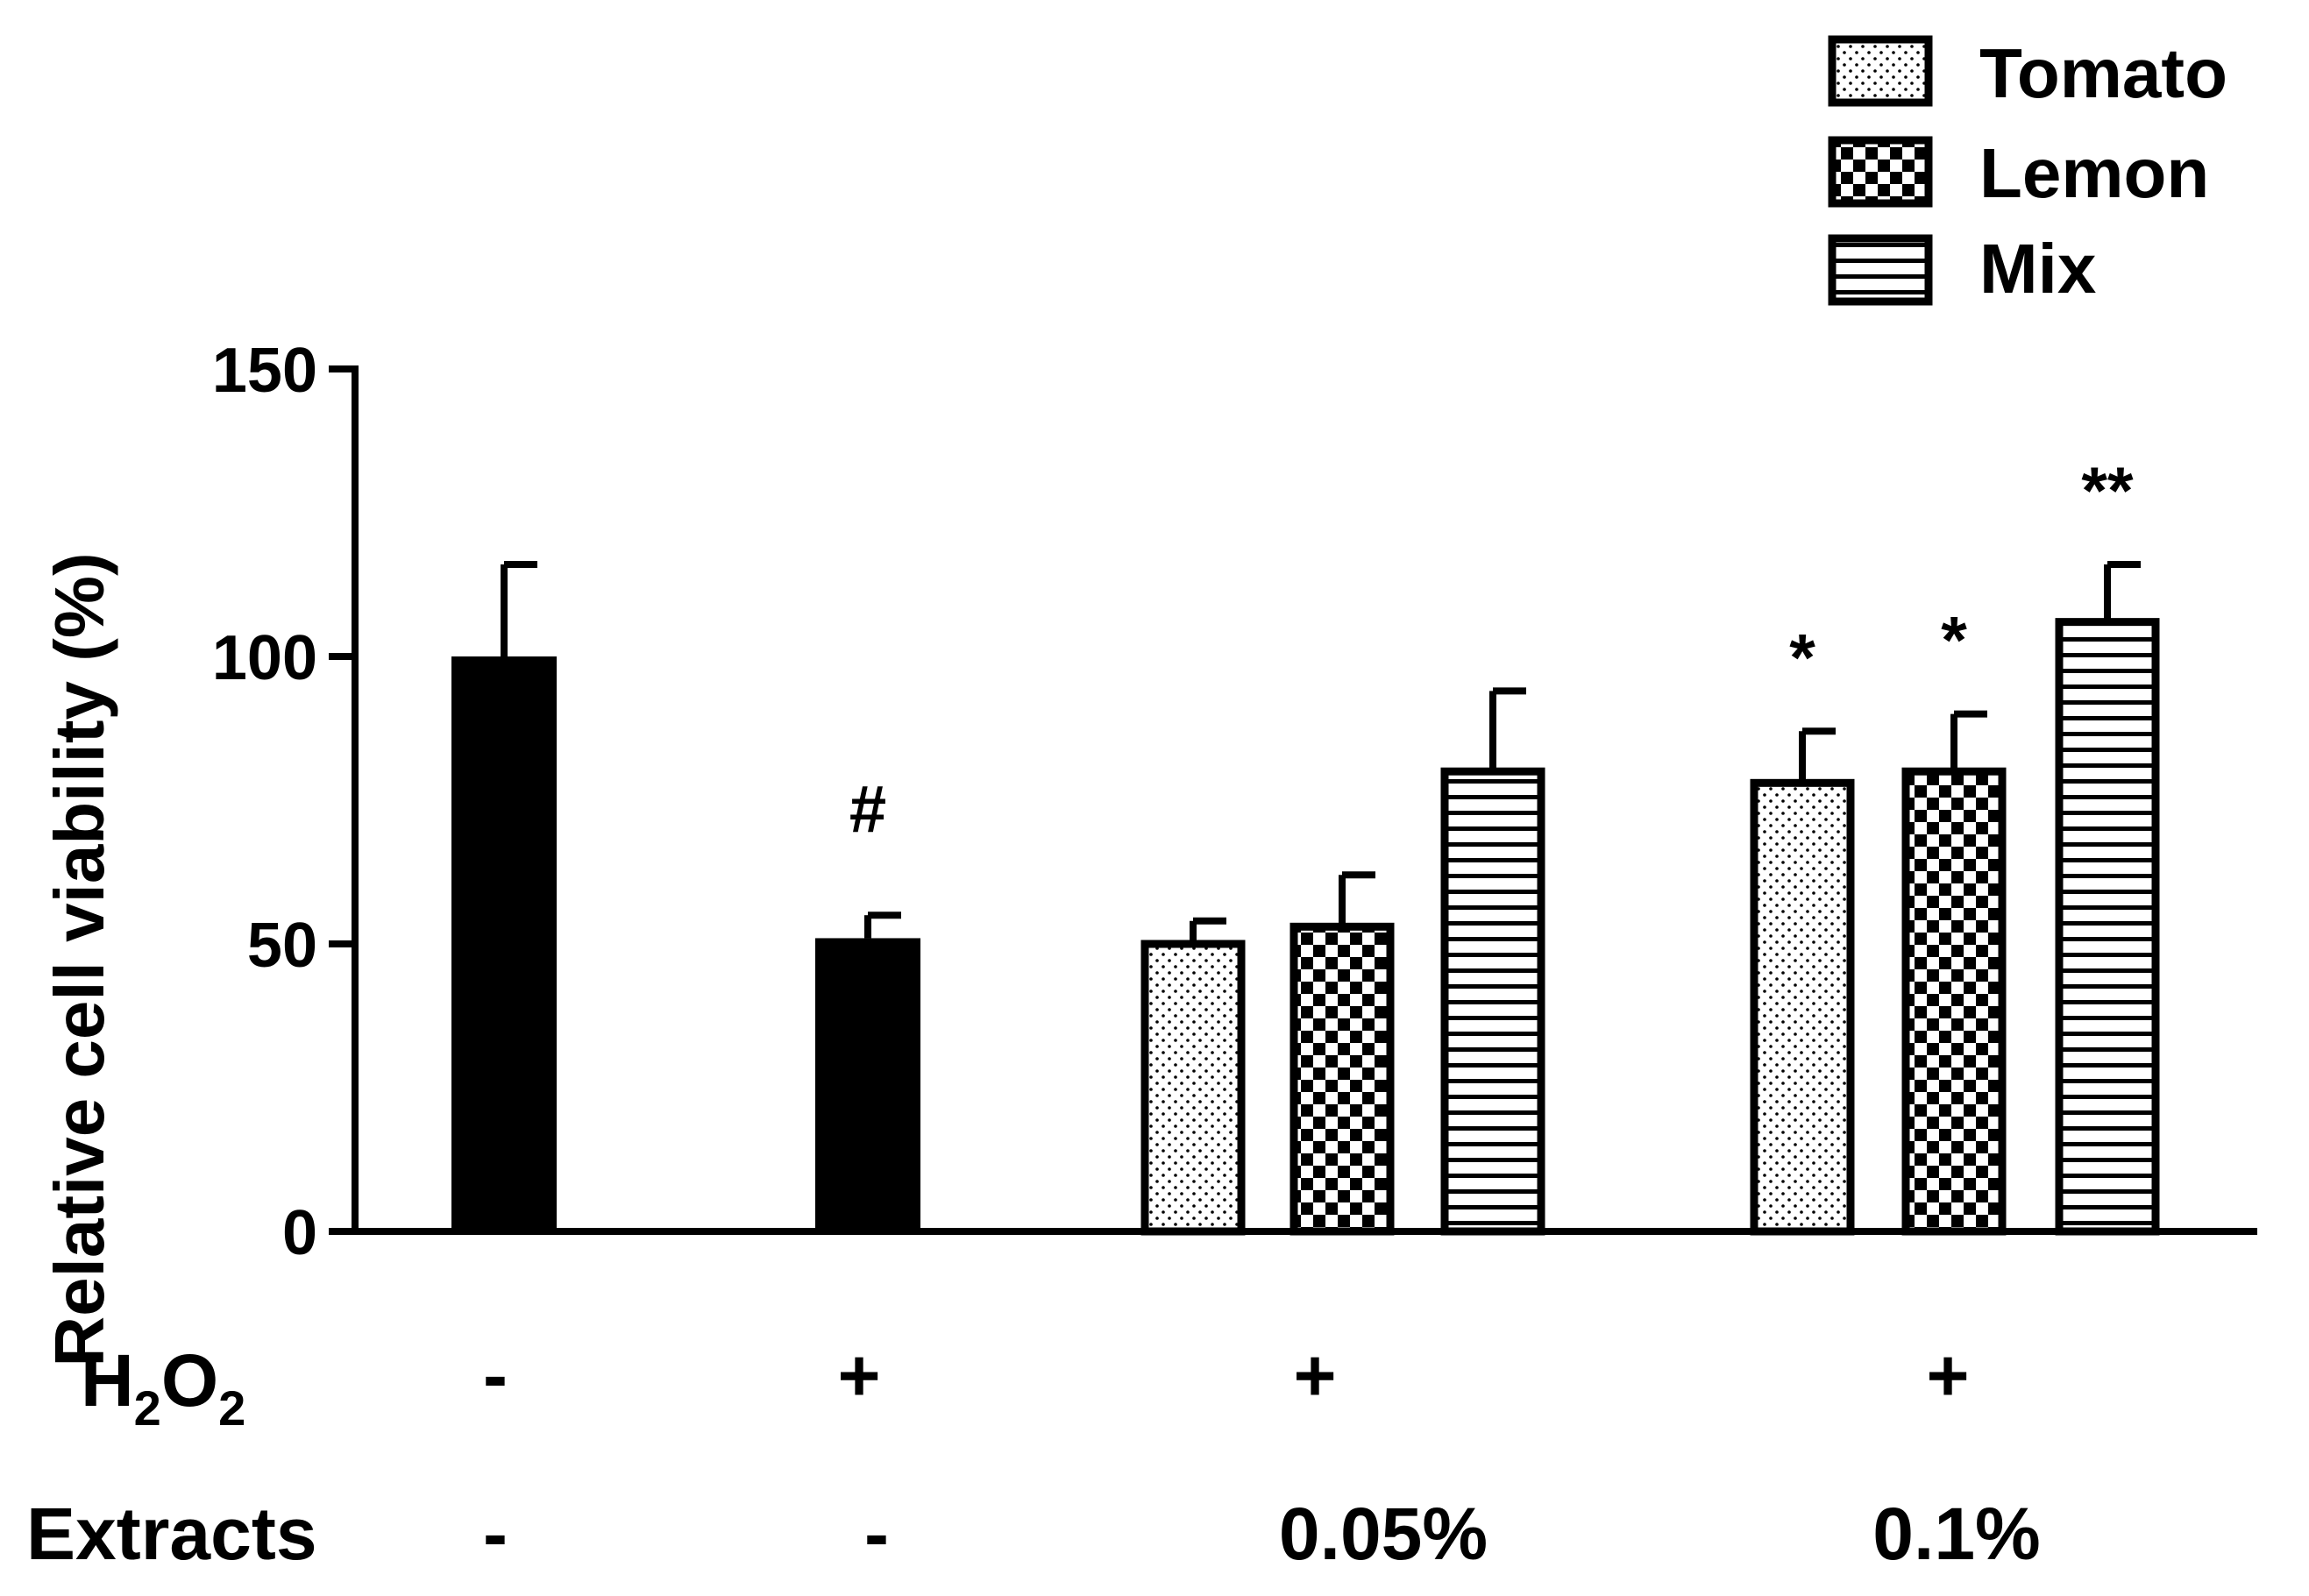  What do you see at coordinates (264, 371) in the screenshot?
I see `y-tick-label: 150` at bounding box center [264, 371].